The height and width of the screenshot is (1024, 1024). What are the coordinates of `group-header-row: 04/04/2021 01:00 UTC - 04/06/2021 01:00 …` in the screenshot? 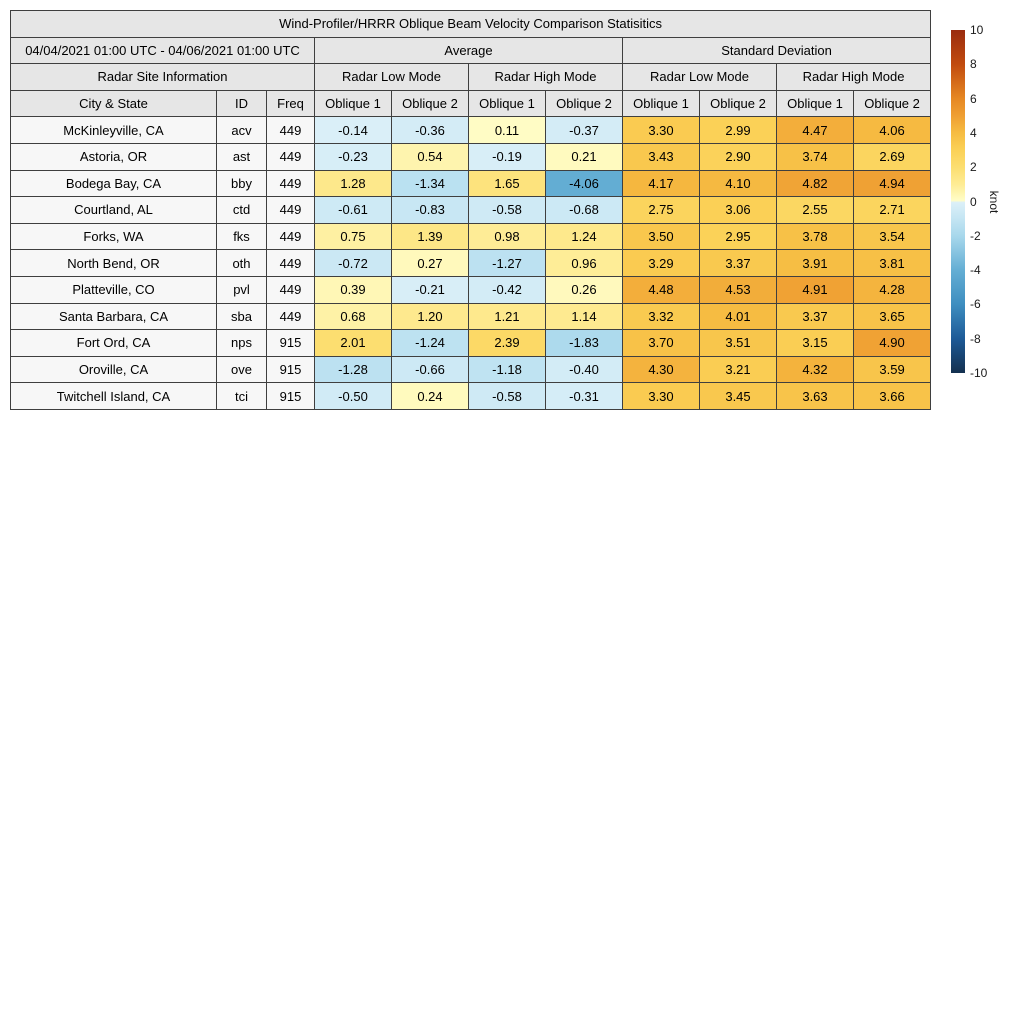 It's located at (471, 50).